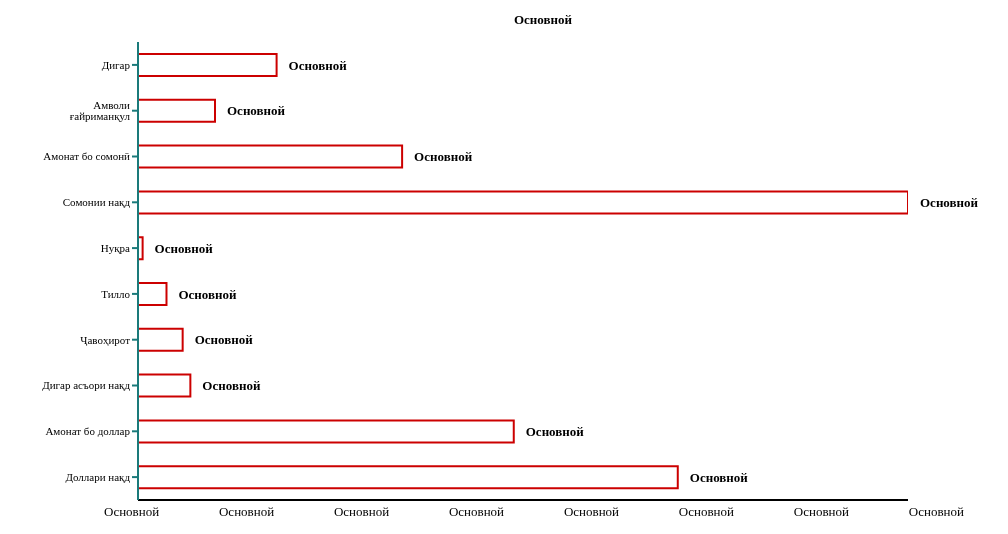 This screenshot has height=534, width=1008. What do you see at coordinates (116, 64) in the screenshot?
I see `y-tick-label: Дигар` at bounding box center [116, 64].